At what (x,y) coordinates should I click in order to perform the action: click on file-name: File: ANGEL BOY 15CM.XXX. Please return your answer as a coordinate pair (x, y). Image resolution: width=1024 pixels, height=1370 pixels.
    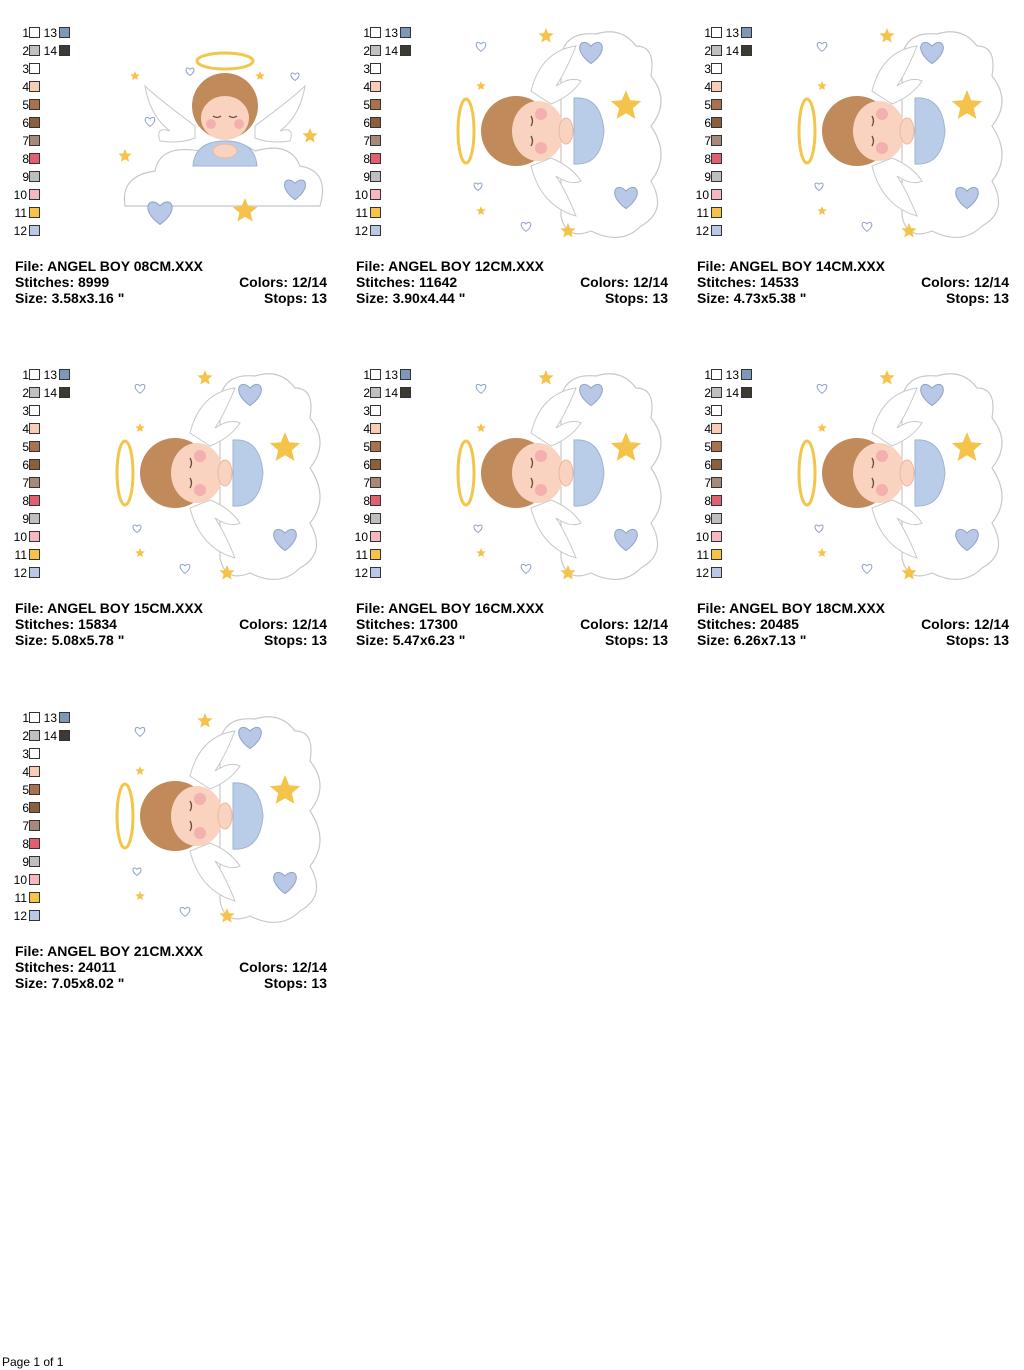
    Looking at the image, I should click on (109, 608).